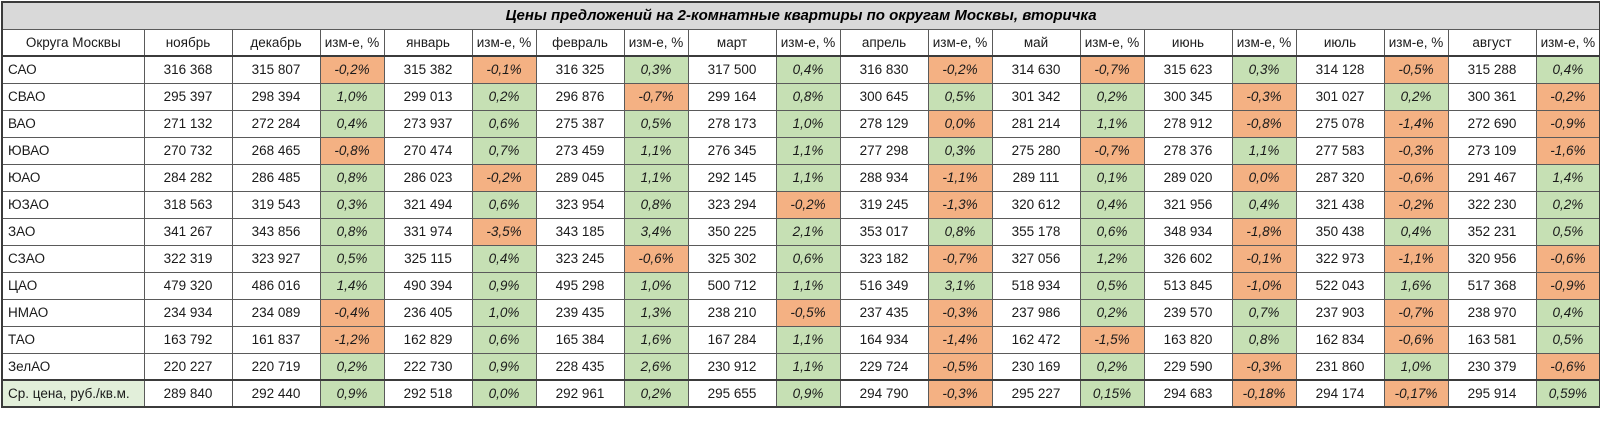 Image resolution: width=1600 pixels, height=443 pixels. Describe the element at coordinates (1340, 177) in the screenshot. I see `price-cell: 287 320` at that location.